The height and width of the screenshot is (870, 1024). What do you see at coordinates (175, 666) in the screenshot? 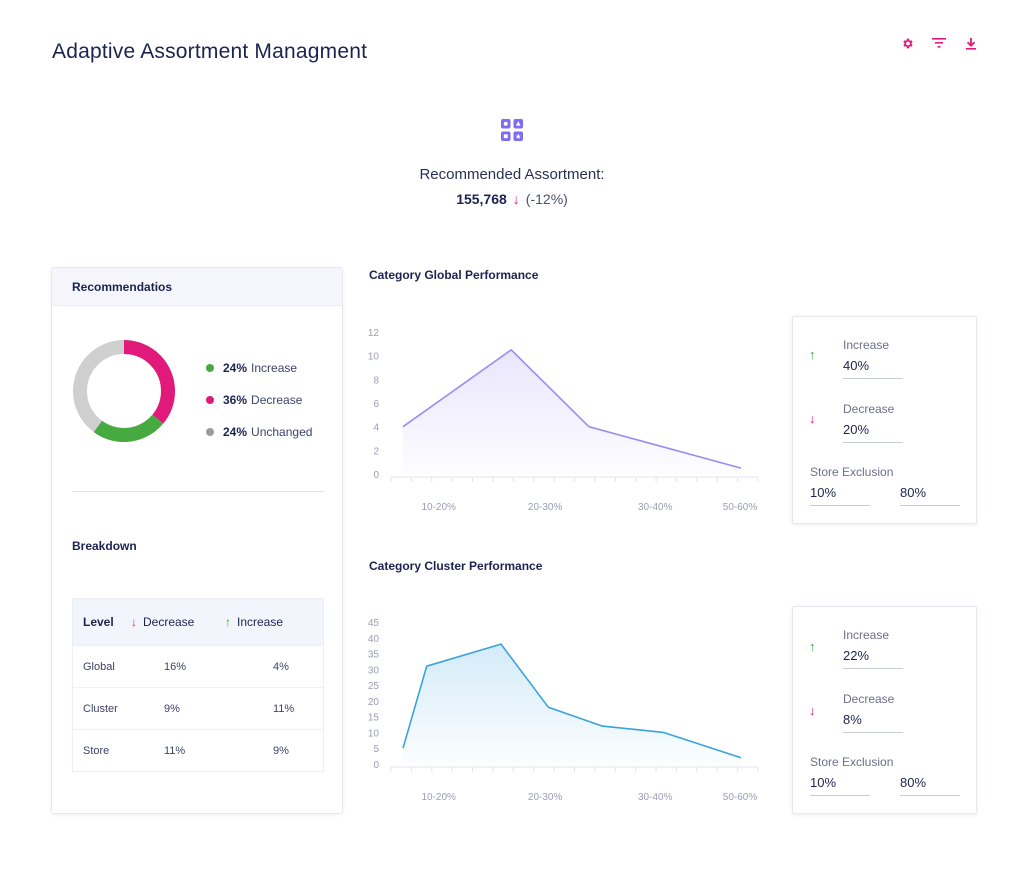
I see `row-decrease: 16%` at bounding box center [175, 666].